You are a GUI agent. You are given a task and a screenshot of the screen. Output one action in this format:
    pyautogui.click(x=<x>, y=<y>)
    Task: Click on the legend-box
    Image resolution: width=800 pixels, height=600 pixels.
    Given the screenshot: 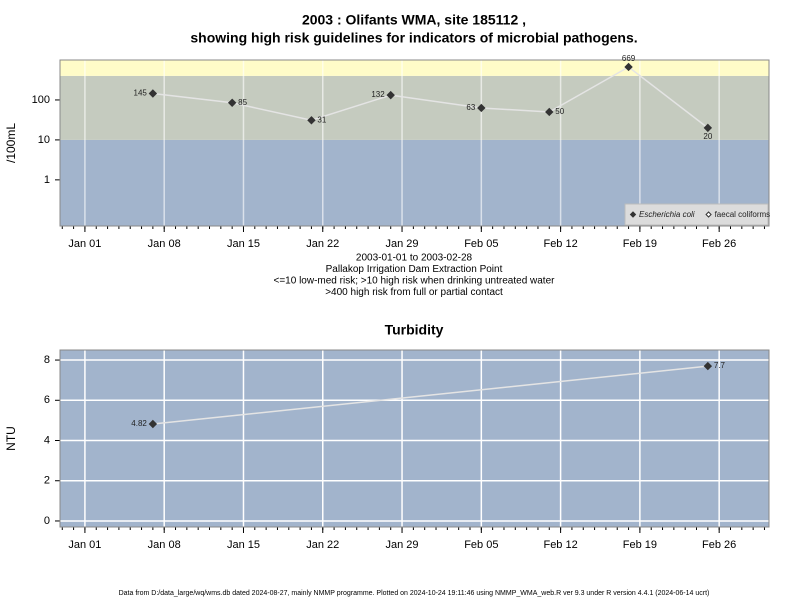 What is the action you would take?
    pyautogui.click(x=696, y=214)
    